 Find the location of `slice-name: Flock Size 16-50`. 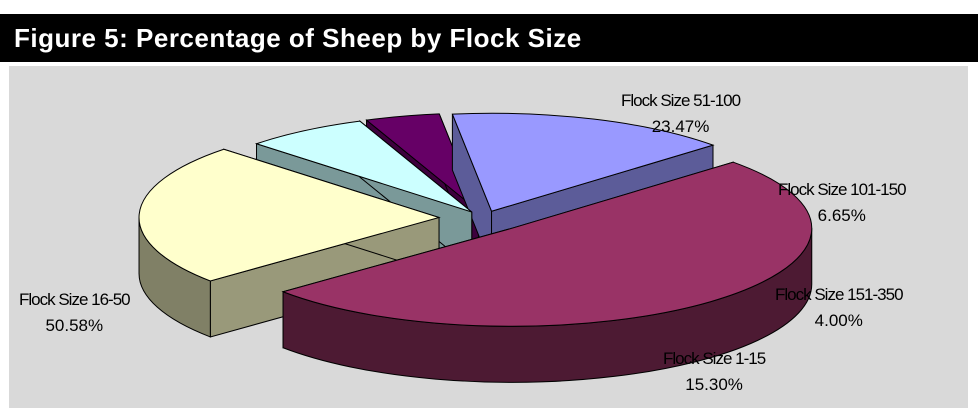

slice-name: Flock Size 16-50 is located at coordinates (75, 299).